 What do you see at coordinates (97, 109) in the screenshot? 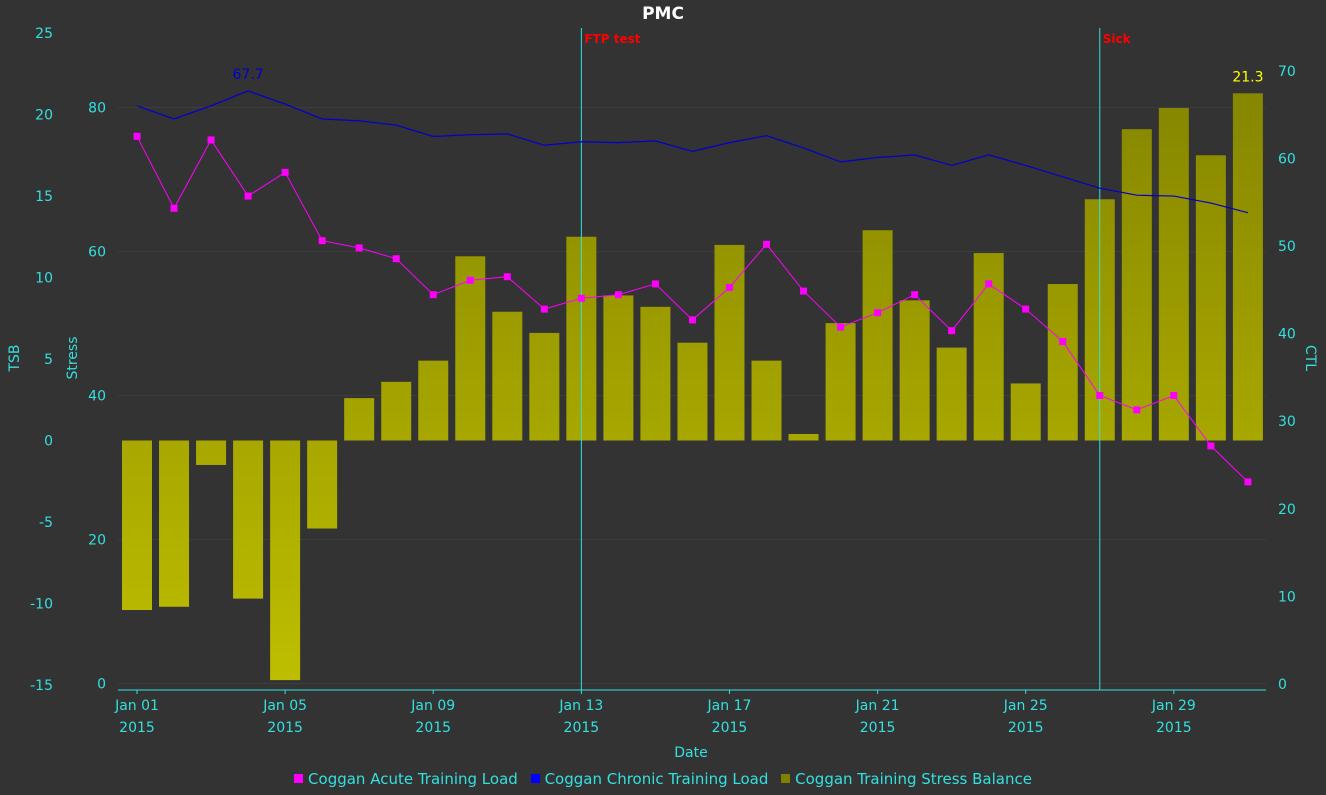
I see `stress-tick-label: 80` at bounding box center [97, 109].